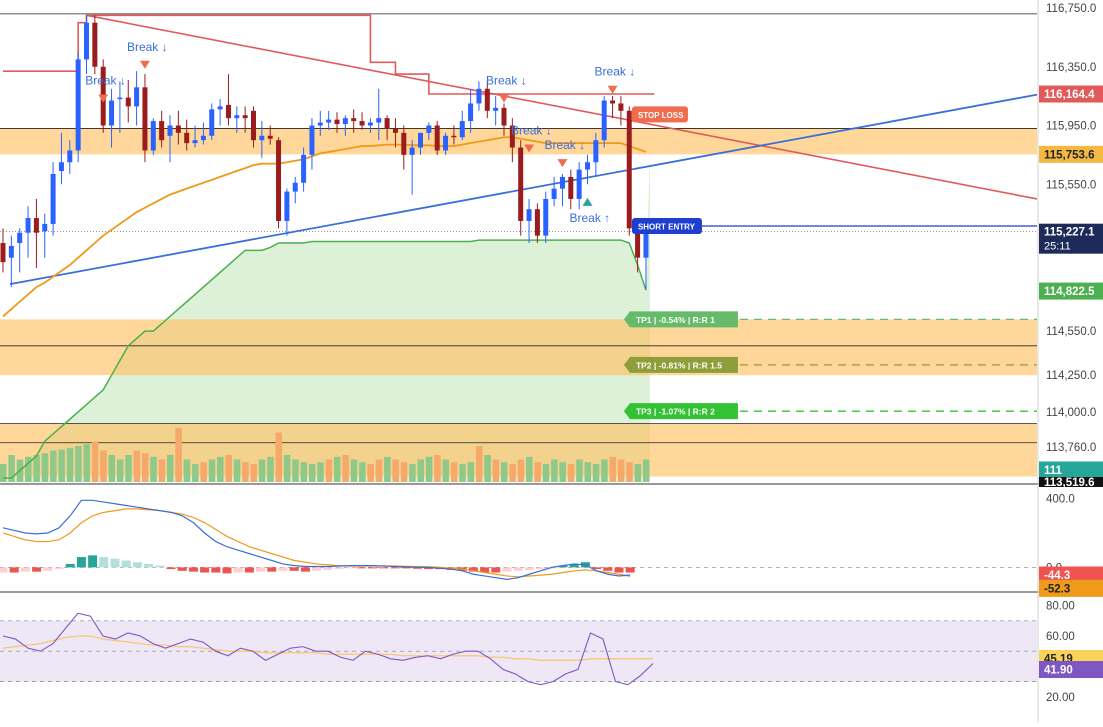  I want to click on short-entry-label-box, so click(666, 226).